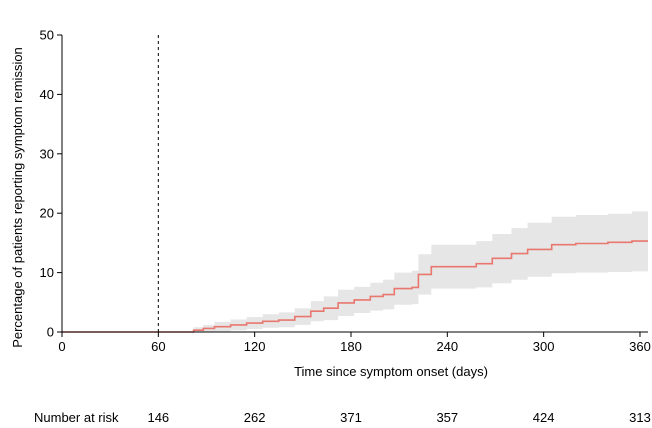  I want to click on number-at-risk-table: Number at risk 146 262 371 357 424 313, so click(342, 417).